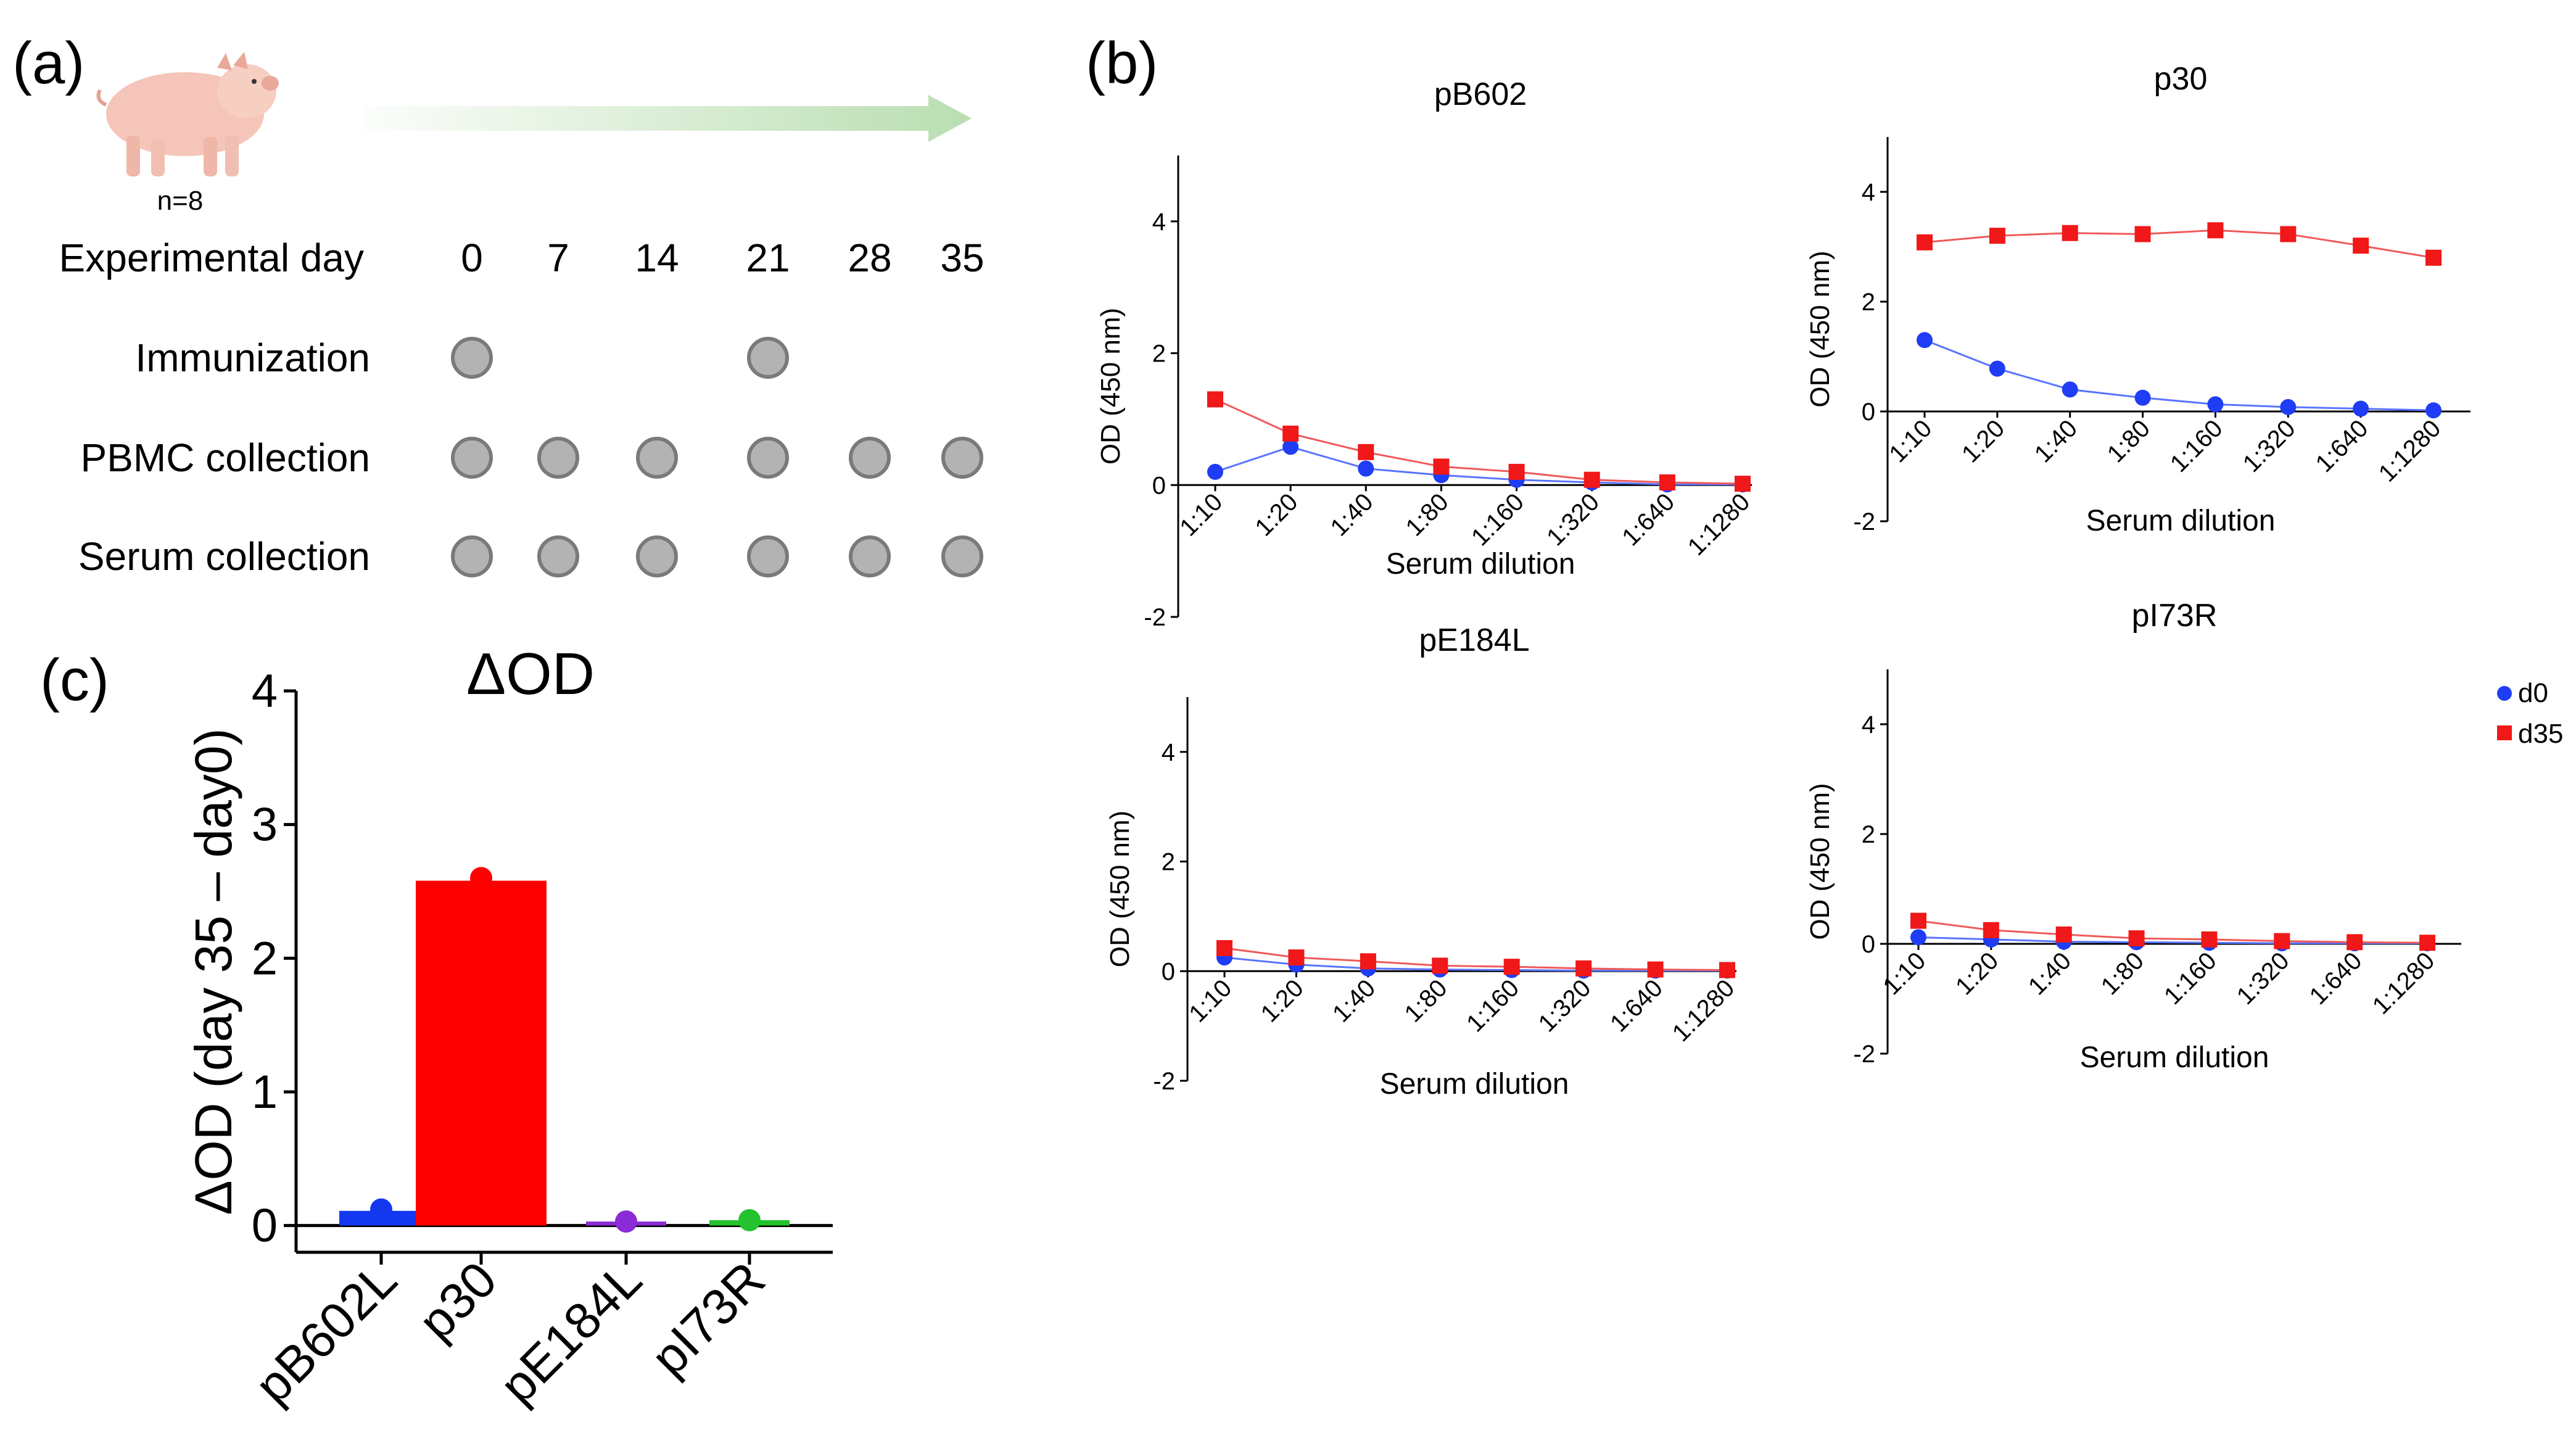 The width and height of the screenshot is (2576, 1454). What do you see at coordinates (211, 258) in the screenshot?
I see `experimental-day-label: Experimental day` at bounding box center [211, 258].